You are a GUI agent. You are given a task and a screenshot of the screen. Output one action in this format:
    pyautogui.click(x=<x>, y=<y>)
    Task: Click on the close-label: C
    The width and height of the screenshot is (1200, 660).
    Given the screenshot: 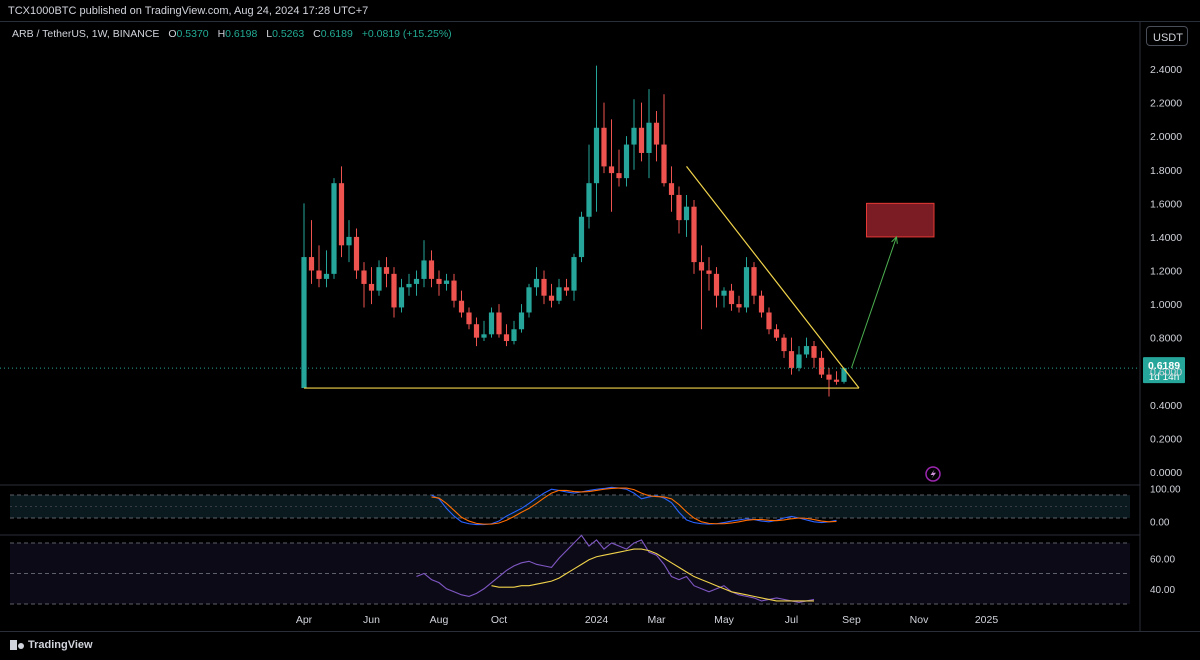 What is the action you would take?
    pyautogui.click(x=317, y=34)
    